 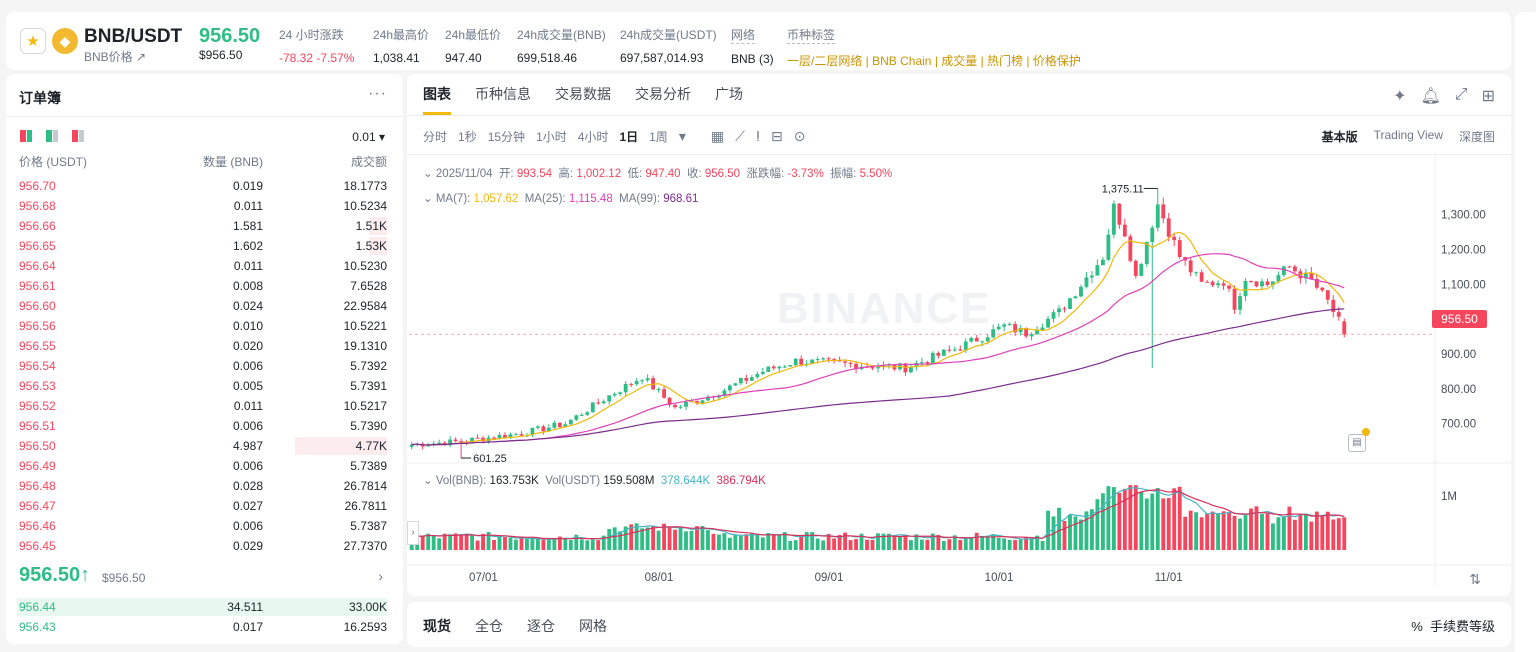 What do you see at coordinates (204, 286) in the screenshot?
I see `ask-row: 956.61 0.008 7.6528` at bounding box center [204, 286].